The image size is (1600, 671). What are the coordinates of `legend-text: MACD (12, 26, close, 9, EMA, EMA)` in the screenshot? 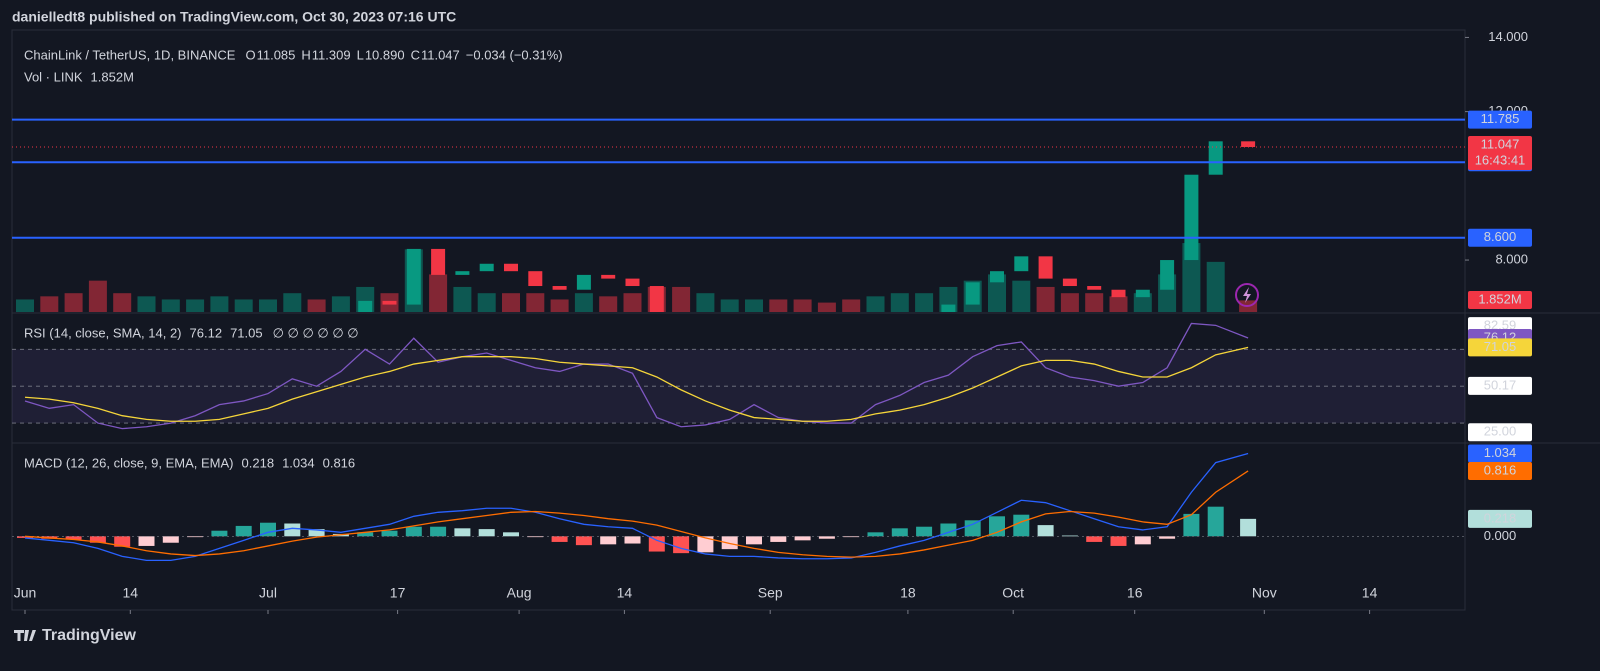 It's located at (129, 462).